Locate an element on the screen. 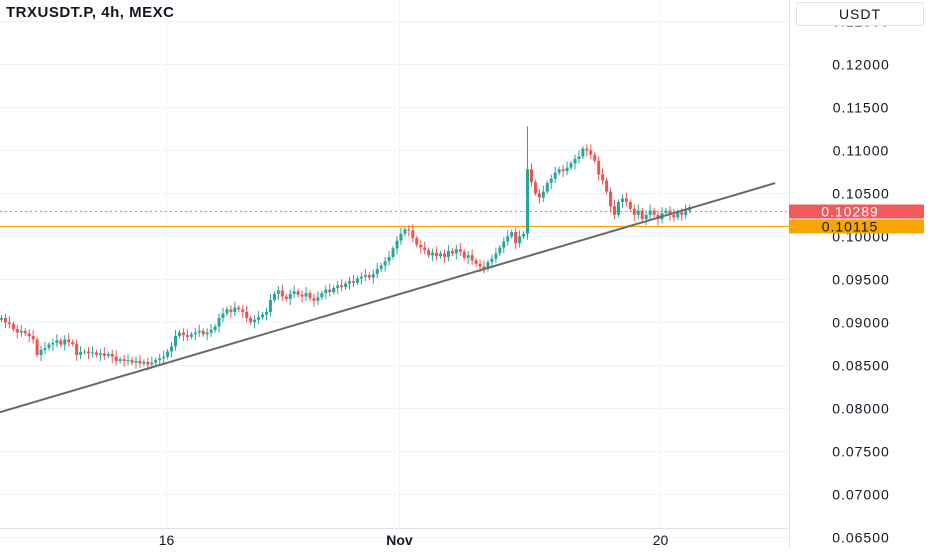 The height and width of the screenshot is (555, 932). support-level-group is located at coordinates (394, 219).